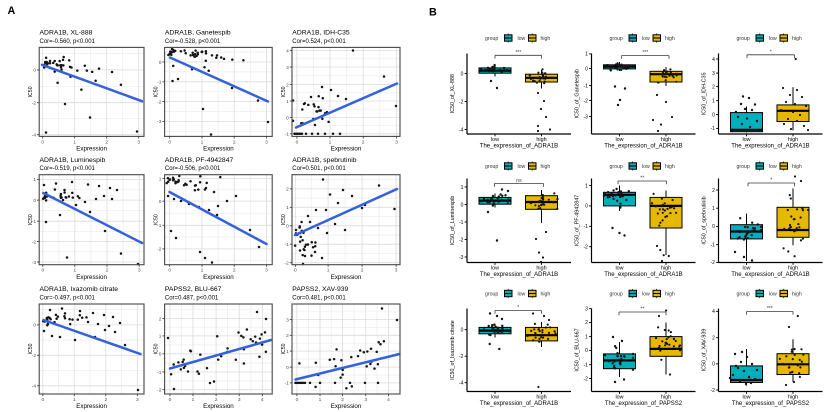 This screenshot has height=412, width=827. I want to click on svg-text: ADRA1B, Ixazomib citrate, so click(79, 289).